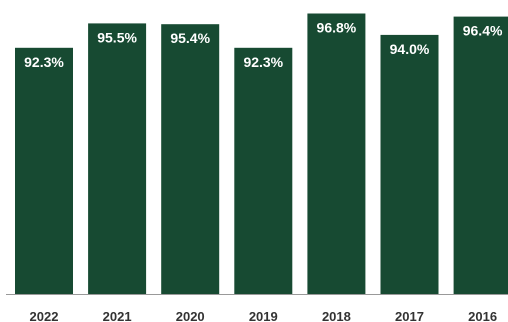 Image resolution: width=508 pixels, height=322 pixels. Describe the element at coordinates (44, 315) in the screenshot. I see `x-tick-label-2022: 2022` at that location.